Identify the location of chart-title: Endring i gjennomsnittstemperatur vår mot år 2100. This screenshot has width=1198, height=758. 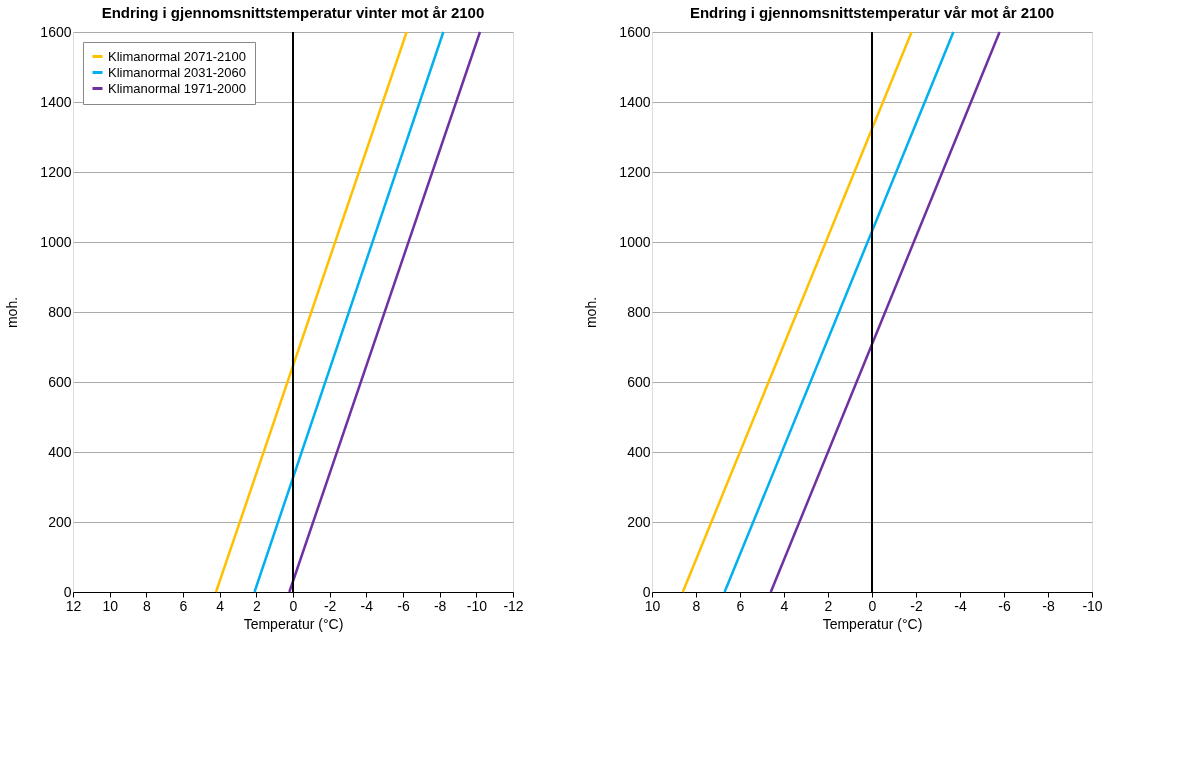
(872, 12).